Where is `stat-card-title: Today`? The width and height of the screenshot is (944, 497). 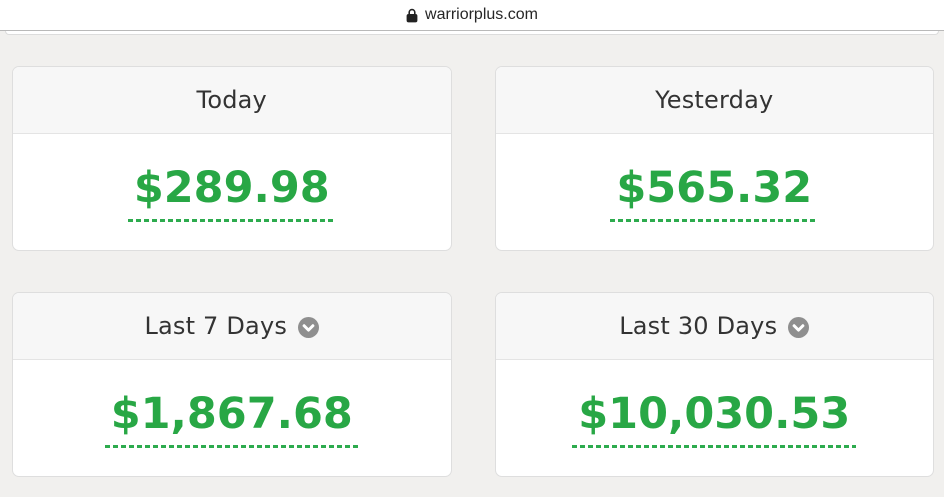
stat-card-title: Today is located at coordinates (231, 100).